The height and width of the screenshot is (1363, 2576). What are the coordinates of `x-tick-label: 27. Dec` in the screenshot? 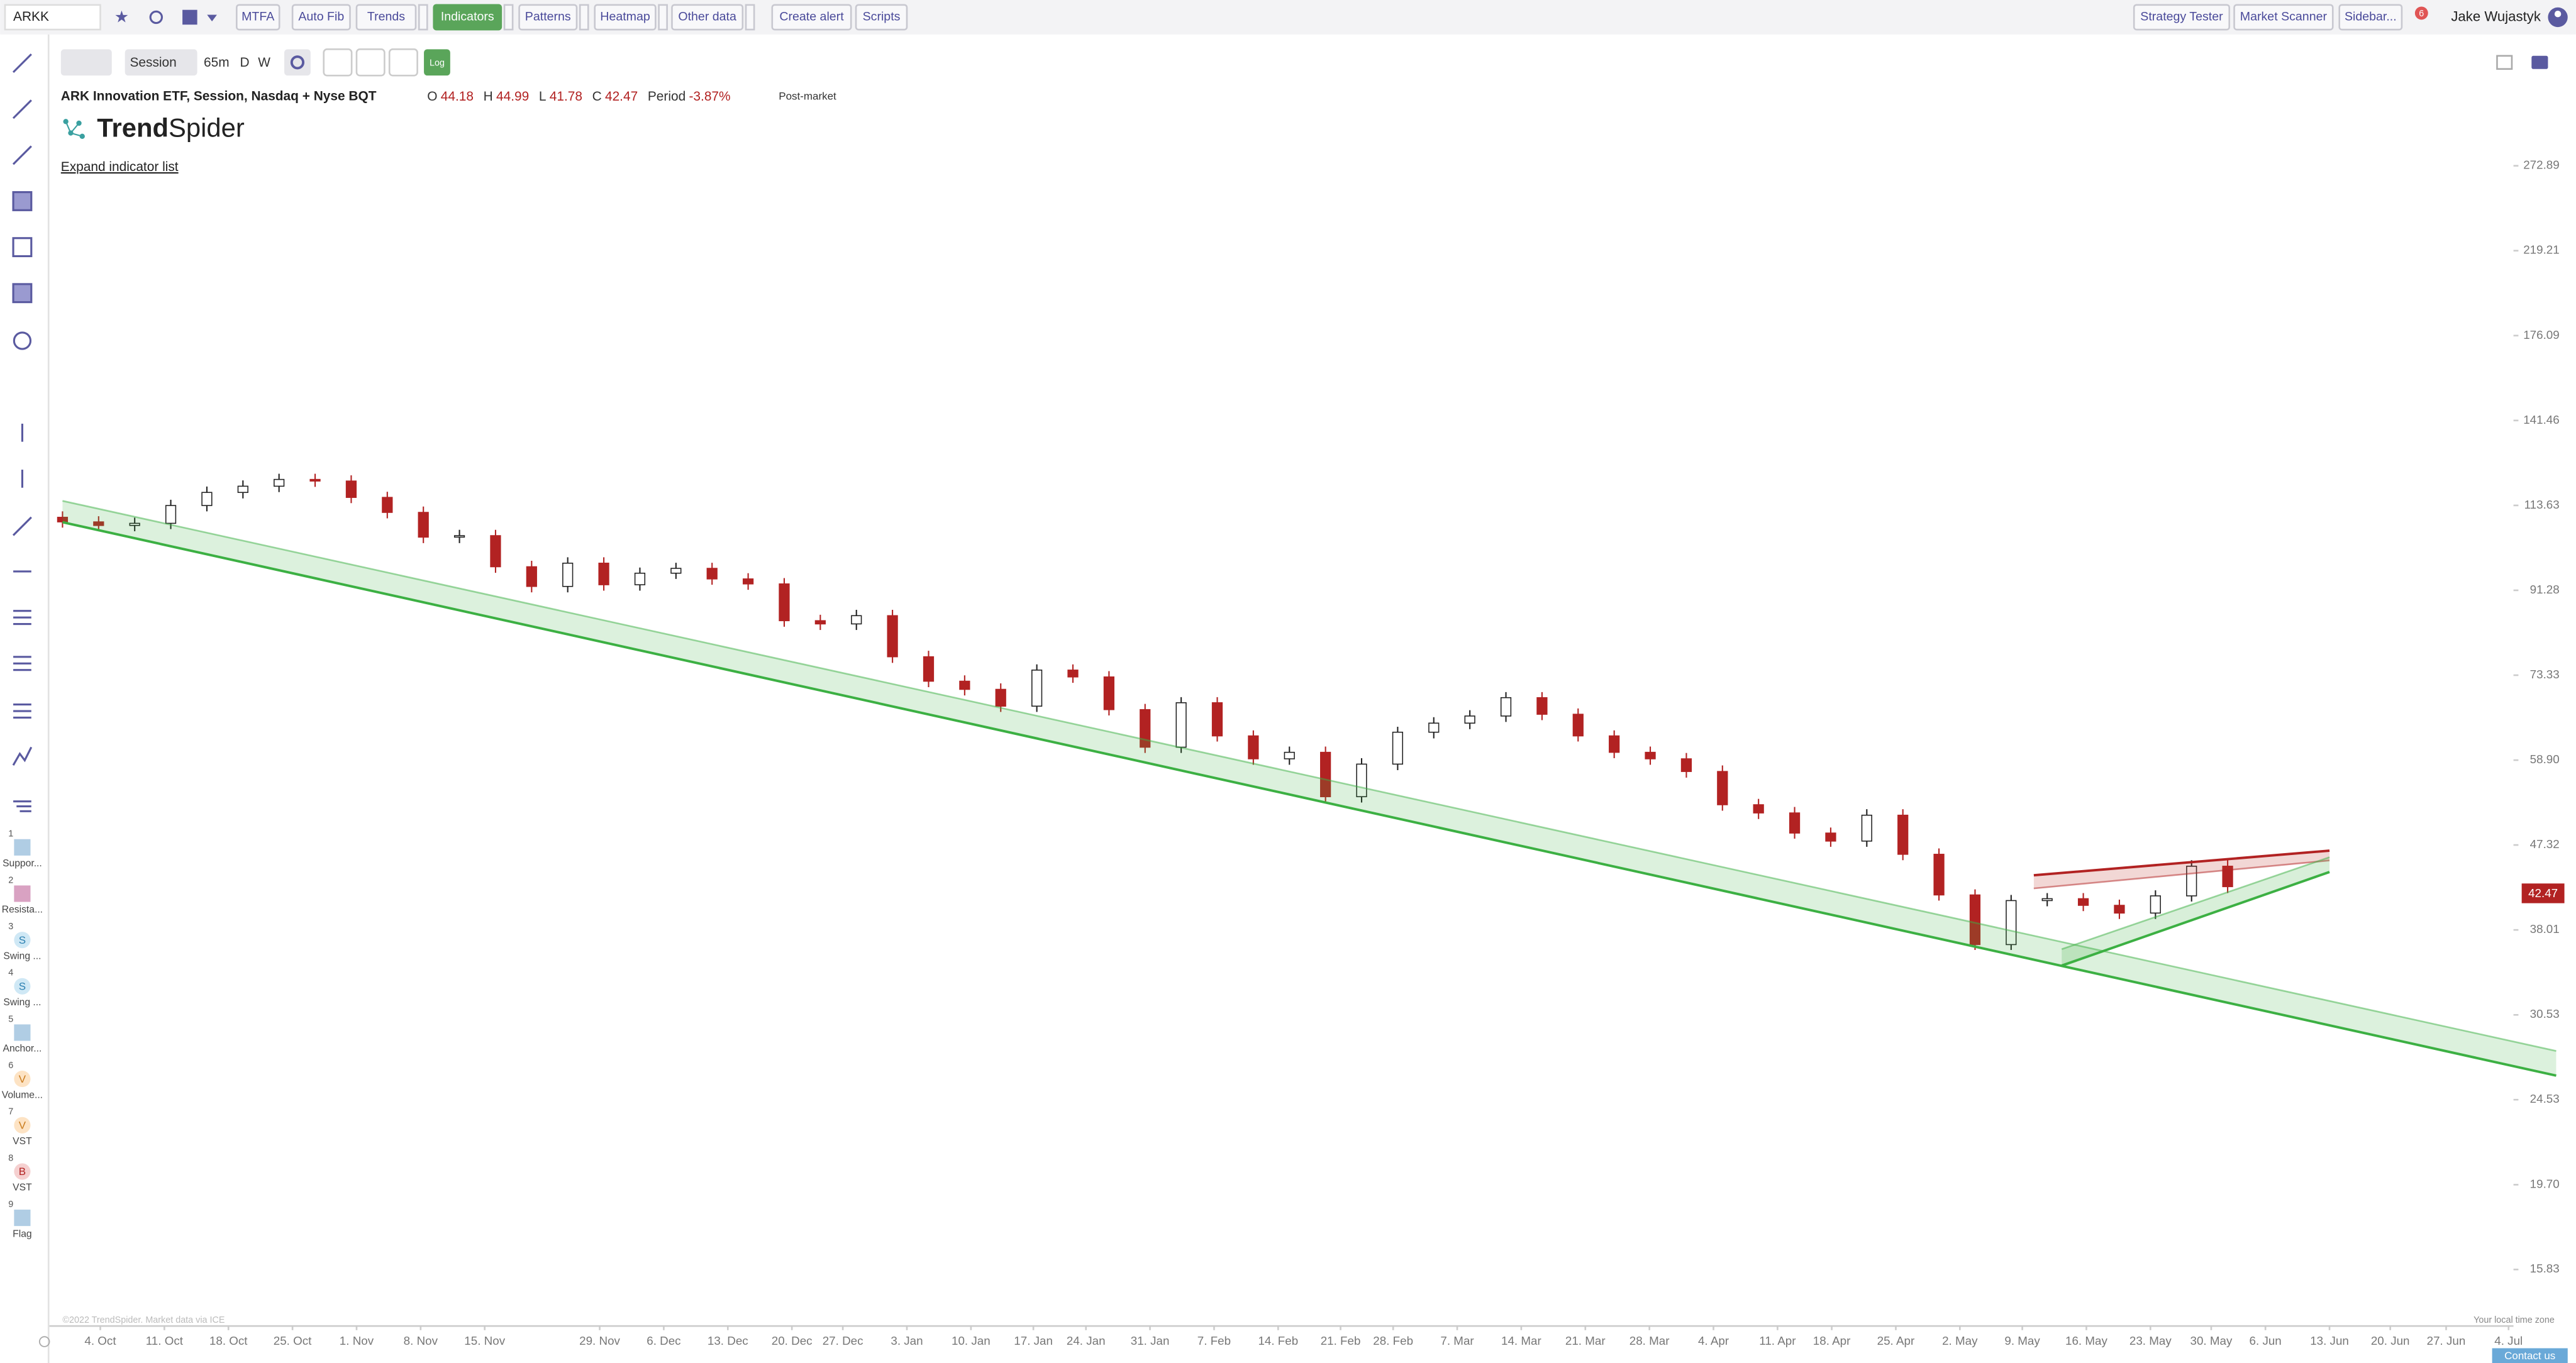 It's located at (843, 1340).